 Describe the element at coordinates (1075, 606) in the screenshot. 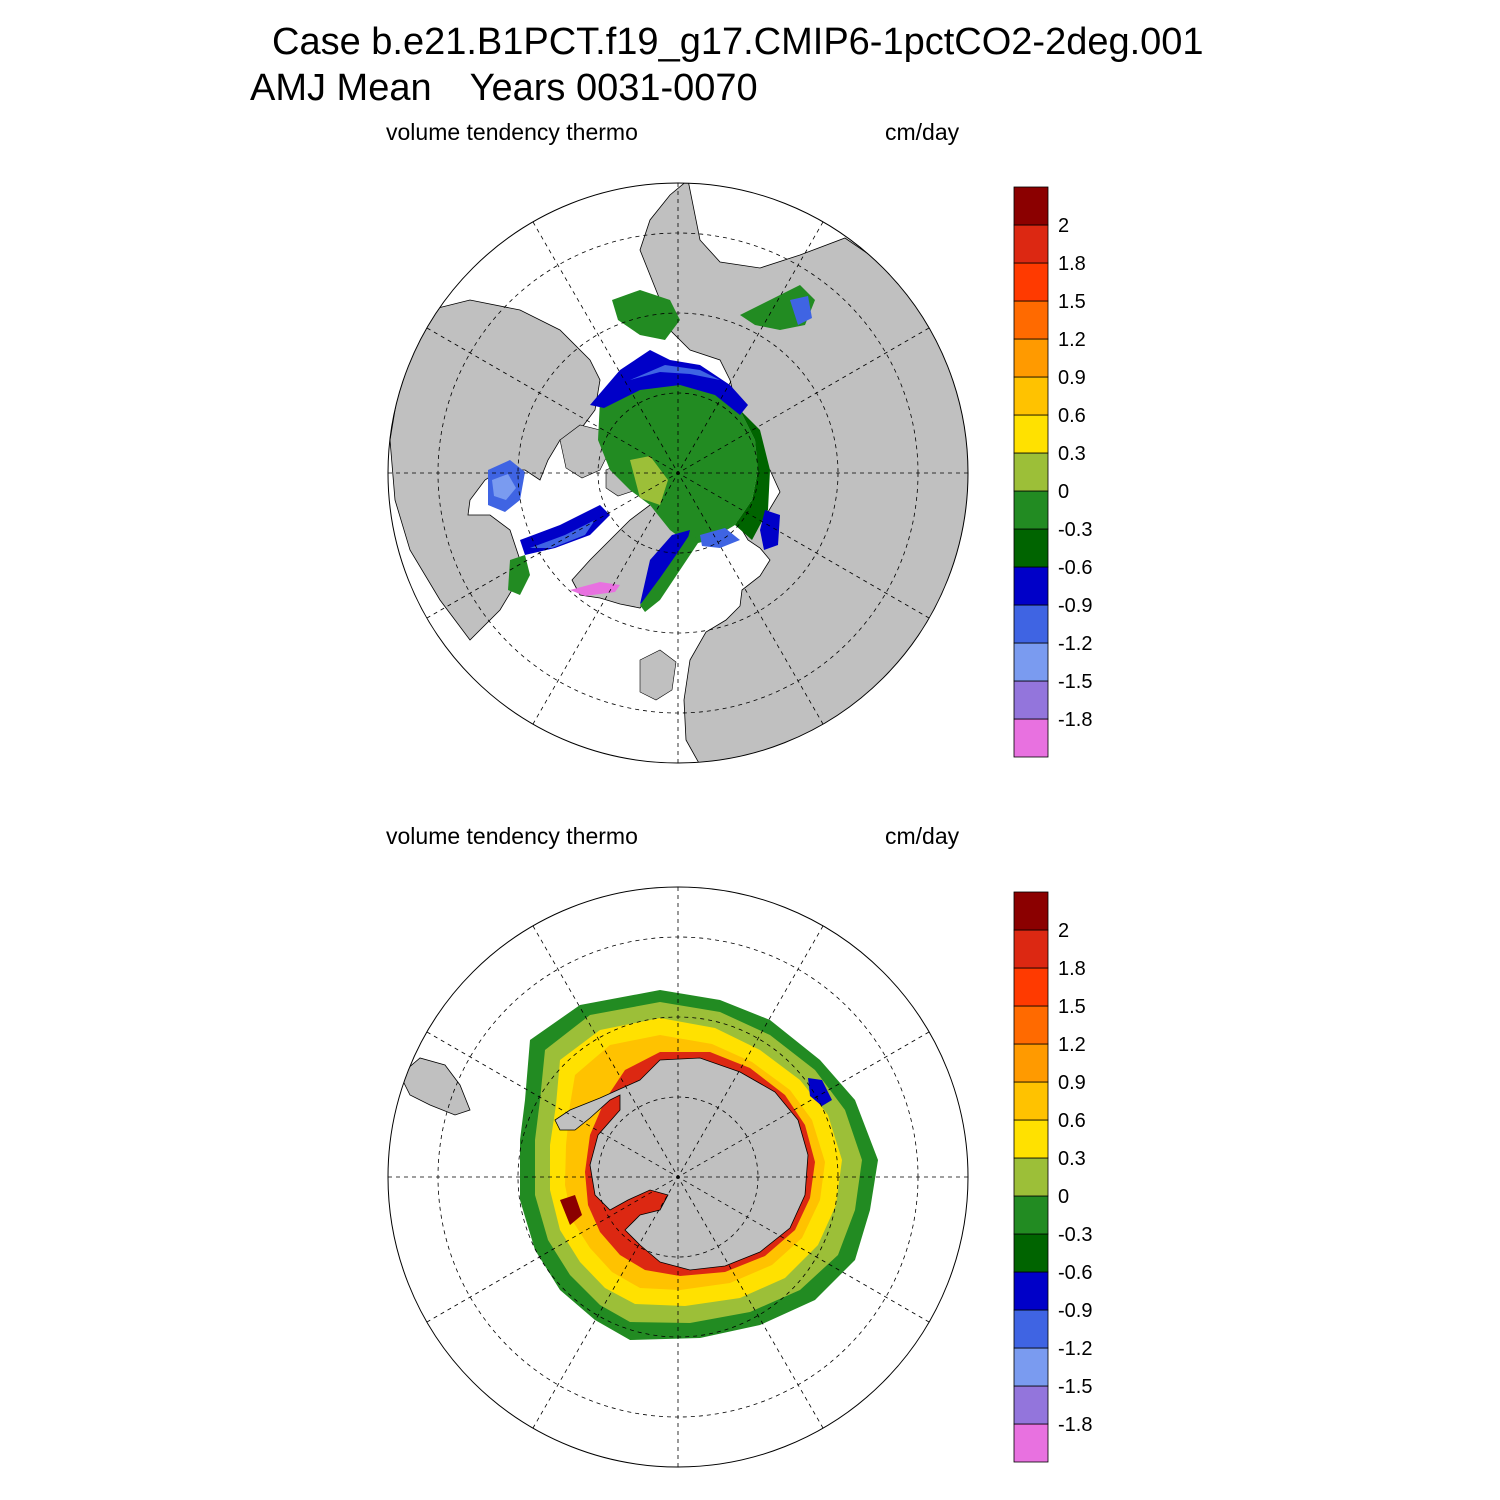

I see `north-colorbar-tick-label: -0.9` at that location.